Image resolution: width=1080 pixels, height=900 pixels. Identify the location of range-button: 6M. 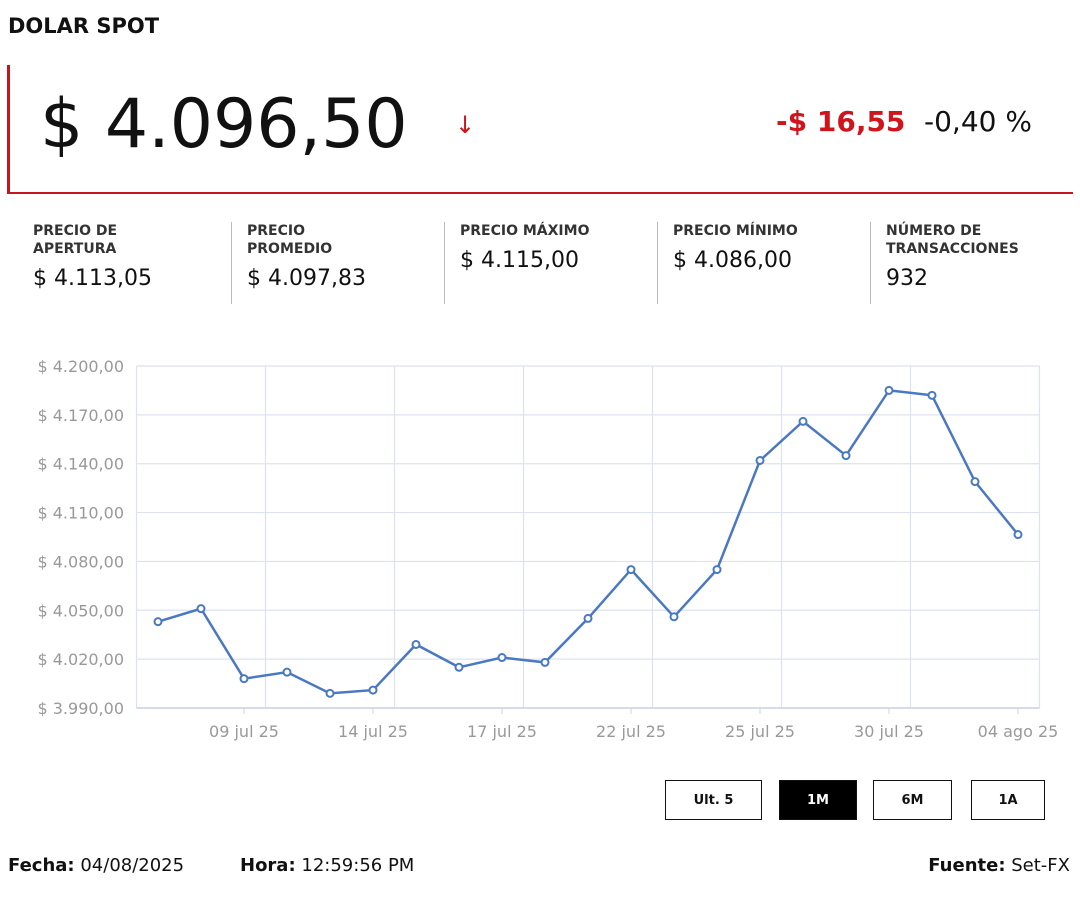
(912, 800).